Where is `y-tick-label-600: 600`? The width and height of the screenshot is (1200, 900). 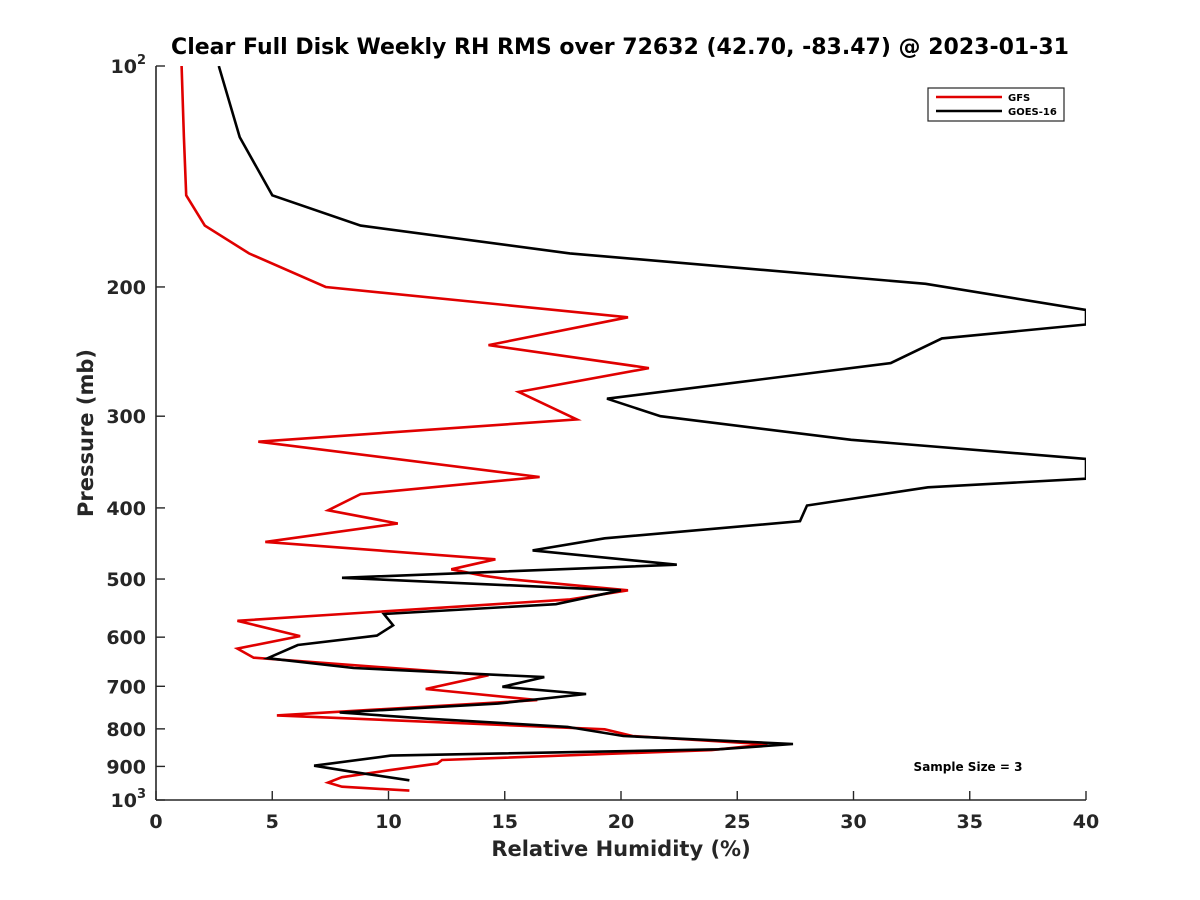
y-tick-label-600: 600 is located at coordinates (126, 638).